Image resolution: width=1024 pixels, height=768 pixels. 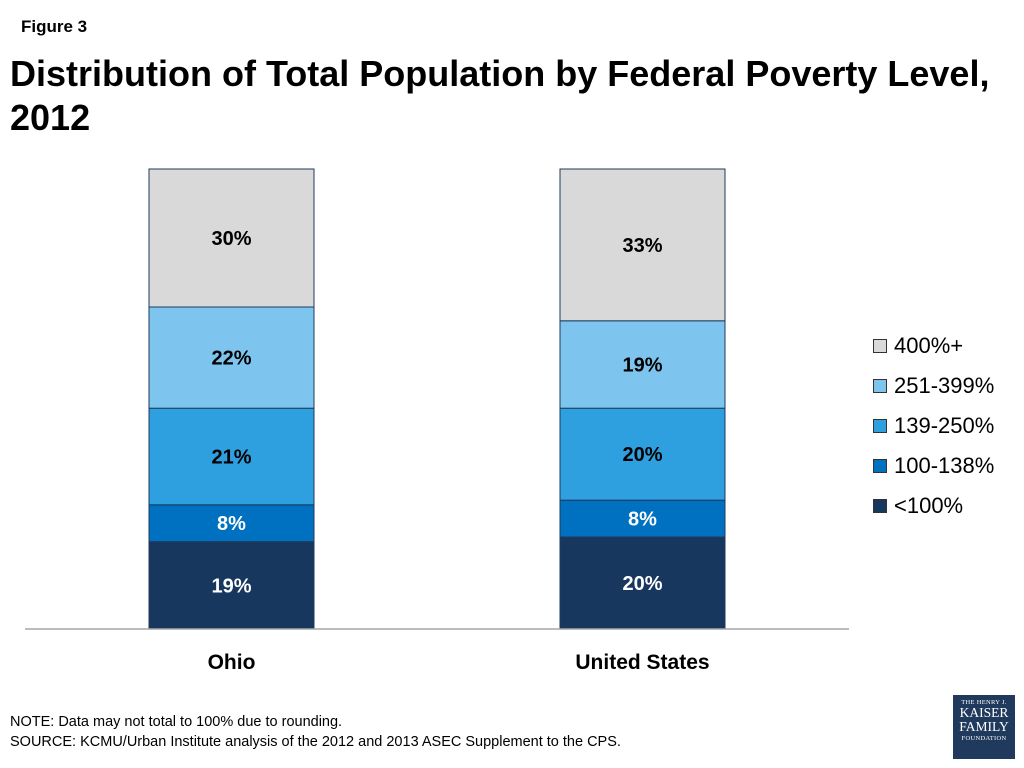 What do you see at coordinates (944, 385) in the screenshot?
I see `legend-label: 251-399%` at bounding box center [944, 385].